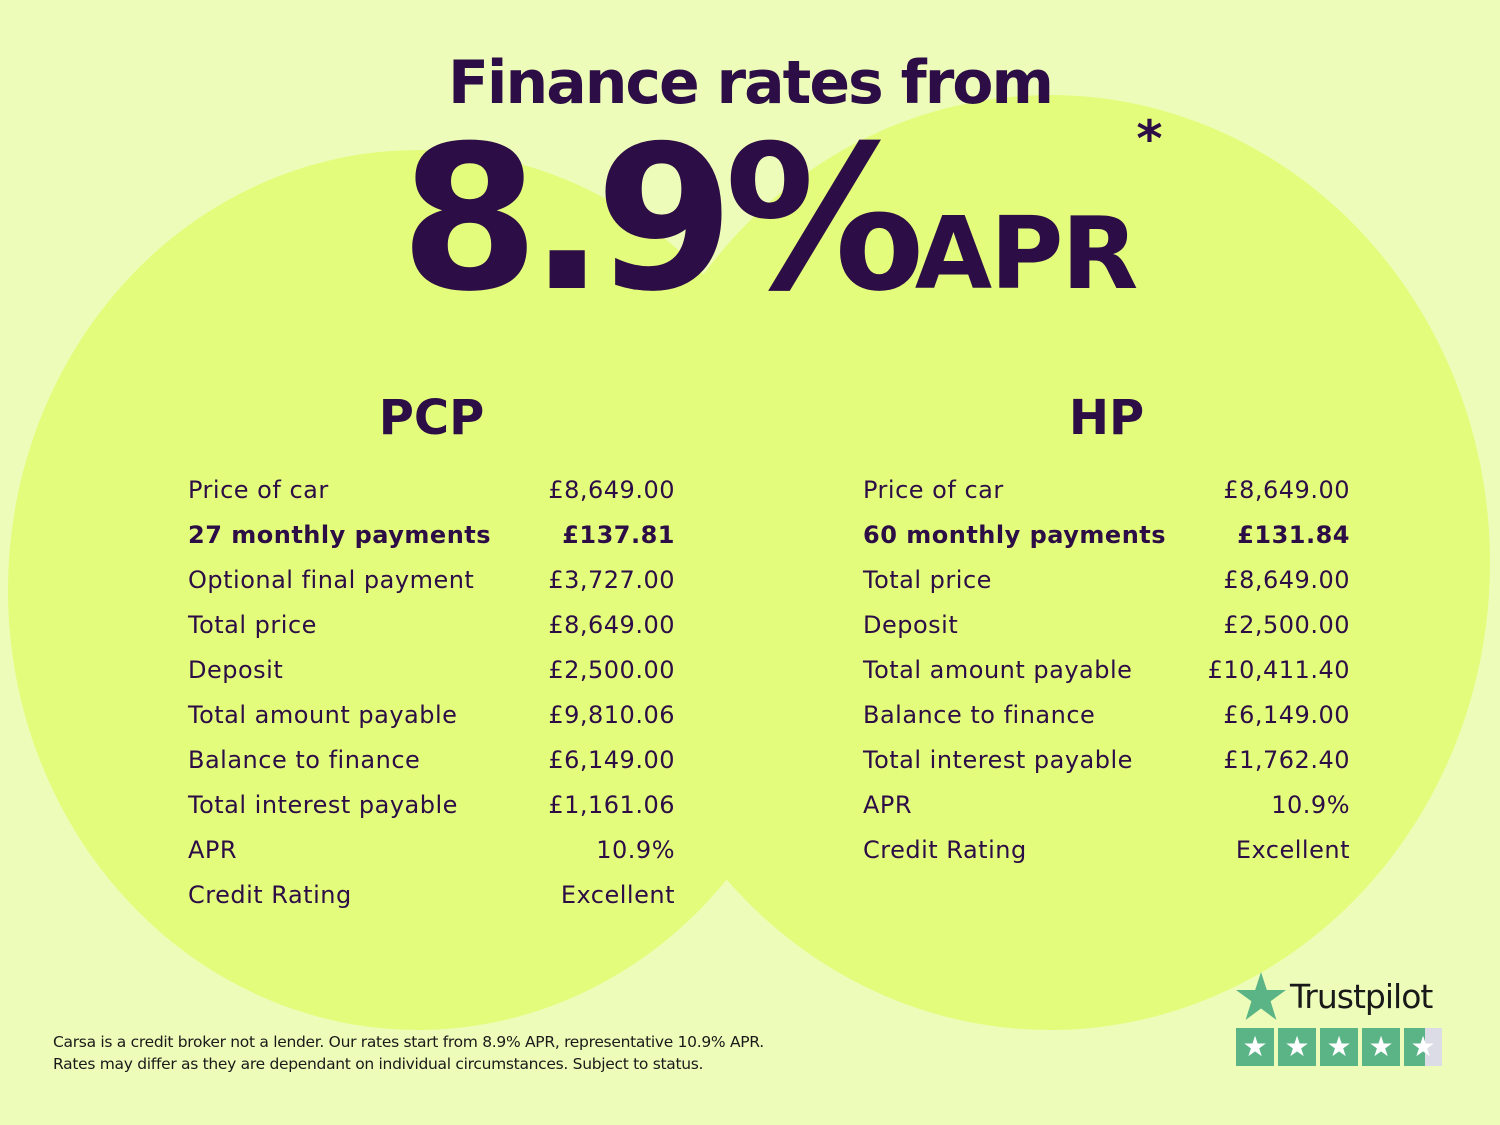 Image resolution: width=1500 pixels, height=1125 pixels. Describe the element at coordinates (611, 715) in the screenshot. I see `row-value: £9,810.06` at that location.